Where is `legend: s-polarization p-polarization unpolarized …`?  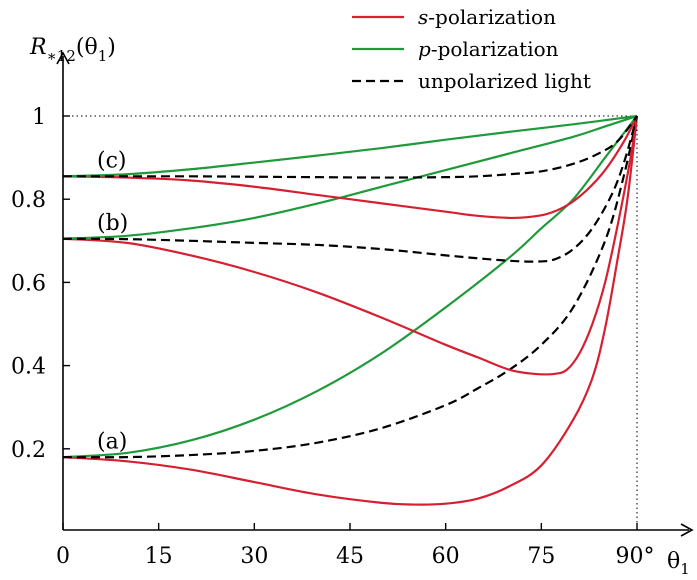 legend: s-polarization p-polarization unpolarized … is located at coordinates (471, 49).